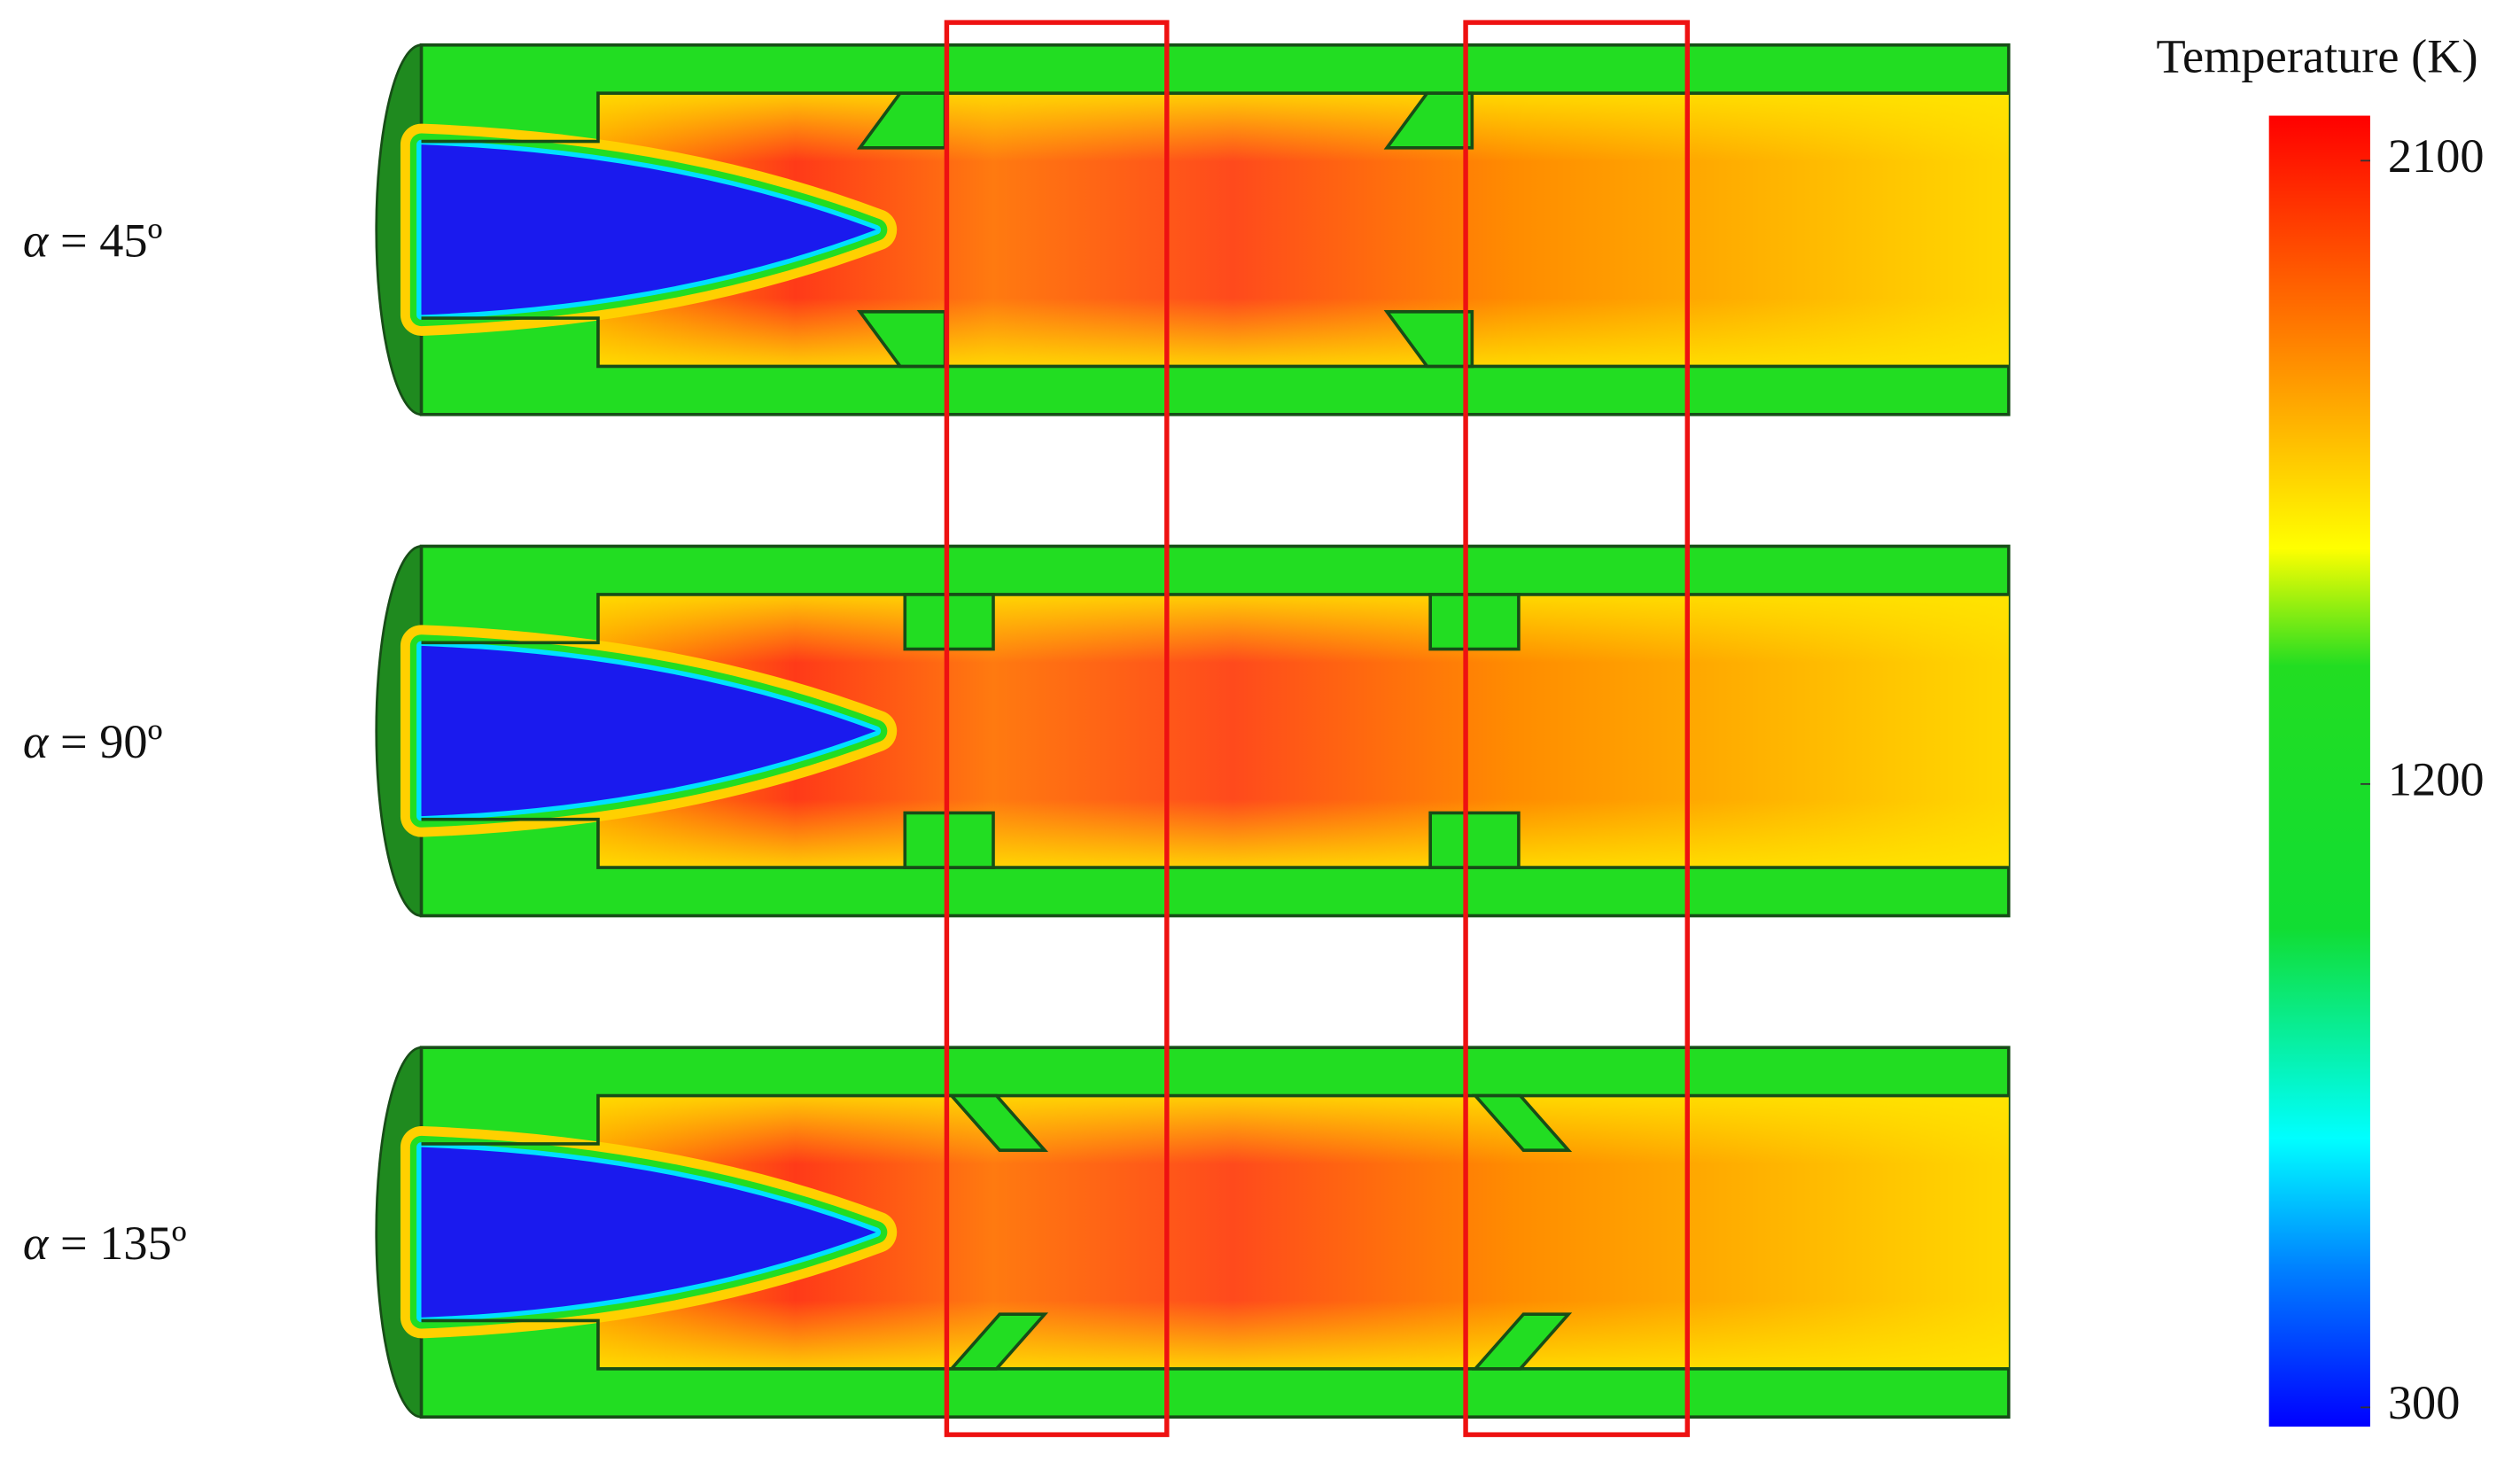  I want to click on angle-value: = 135º, so click(123, 1243).